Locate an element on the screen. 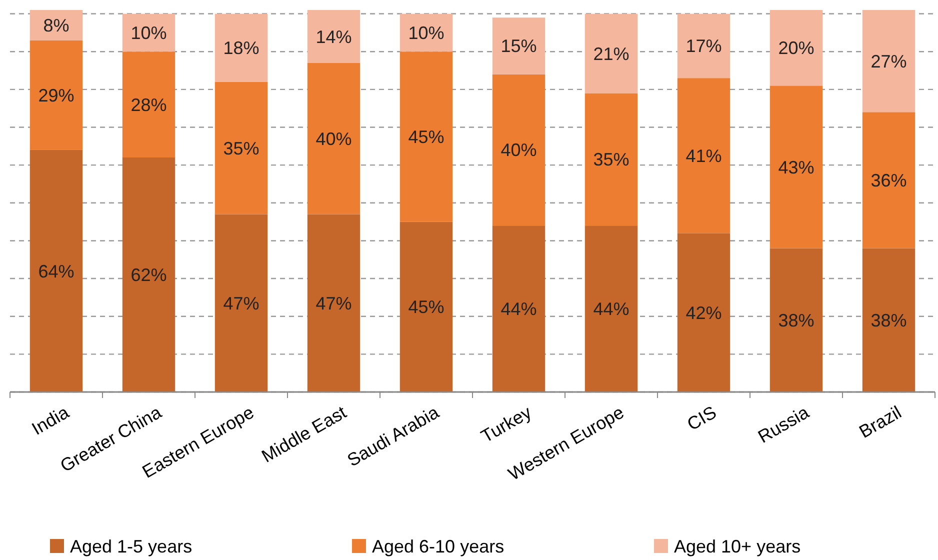  data-label: 28% is located at coordinates (148, 104).